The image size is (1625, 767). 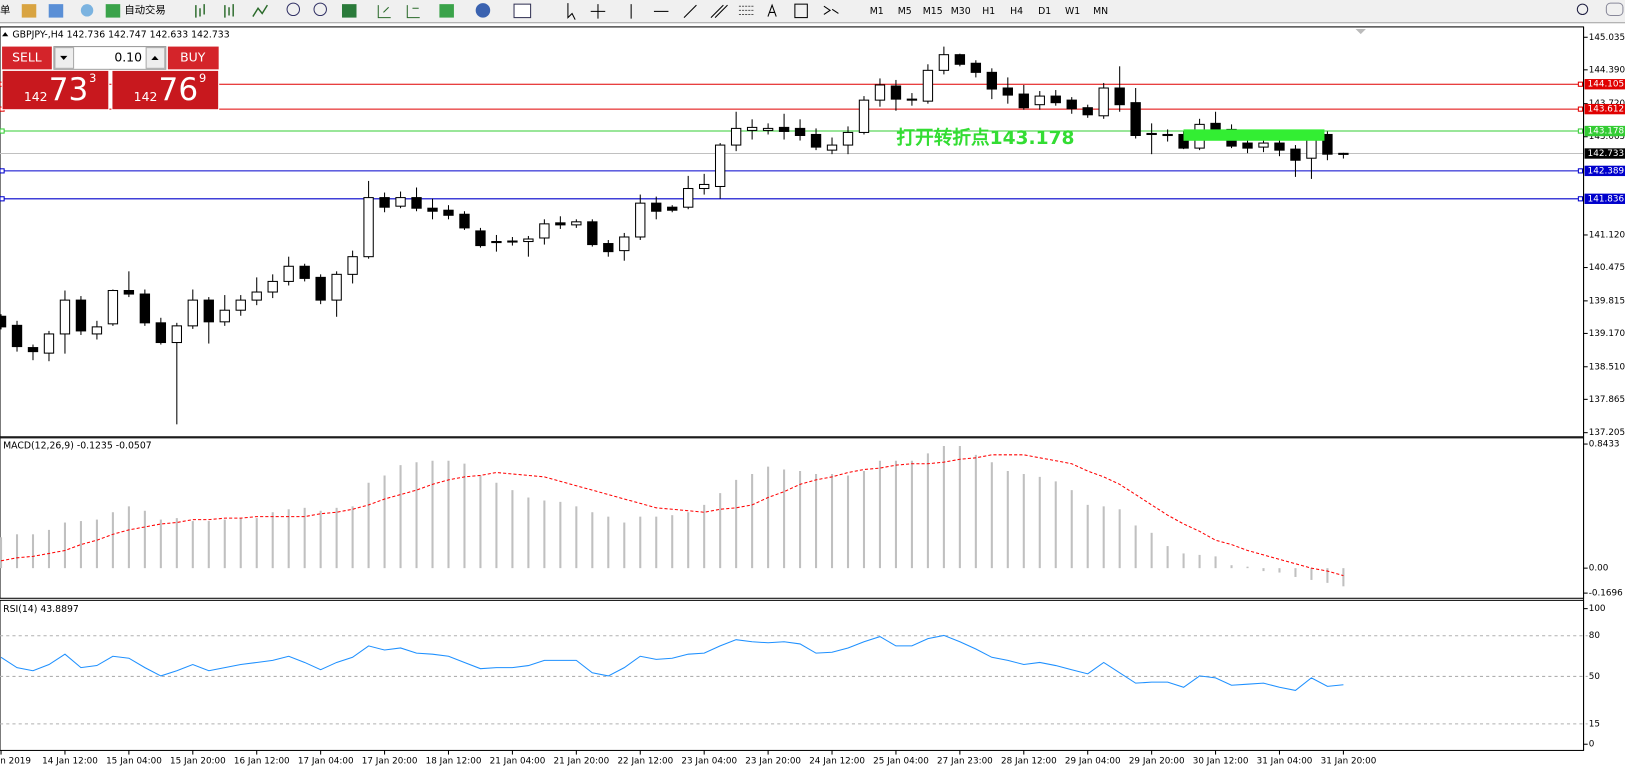 What do you see at coordinates (1607, 367) in the screenshot?
I see `y-tick-label: 138.510` at bounding box center [1607, 367].